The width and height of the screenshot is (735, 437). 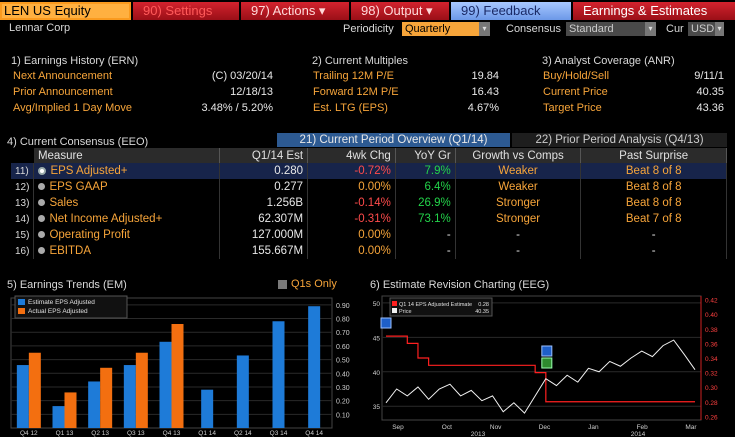 I want to click on history-row: Avg/Implied 1 Day Move 3.48% / 5.20%, so click(x=143, y=110).